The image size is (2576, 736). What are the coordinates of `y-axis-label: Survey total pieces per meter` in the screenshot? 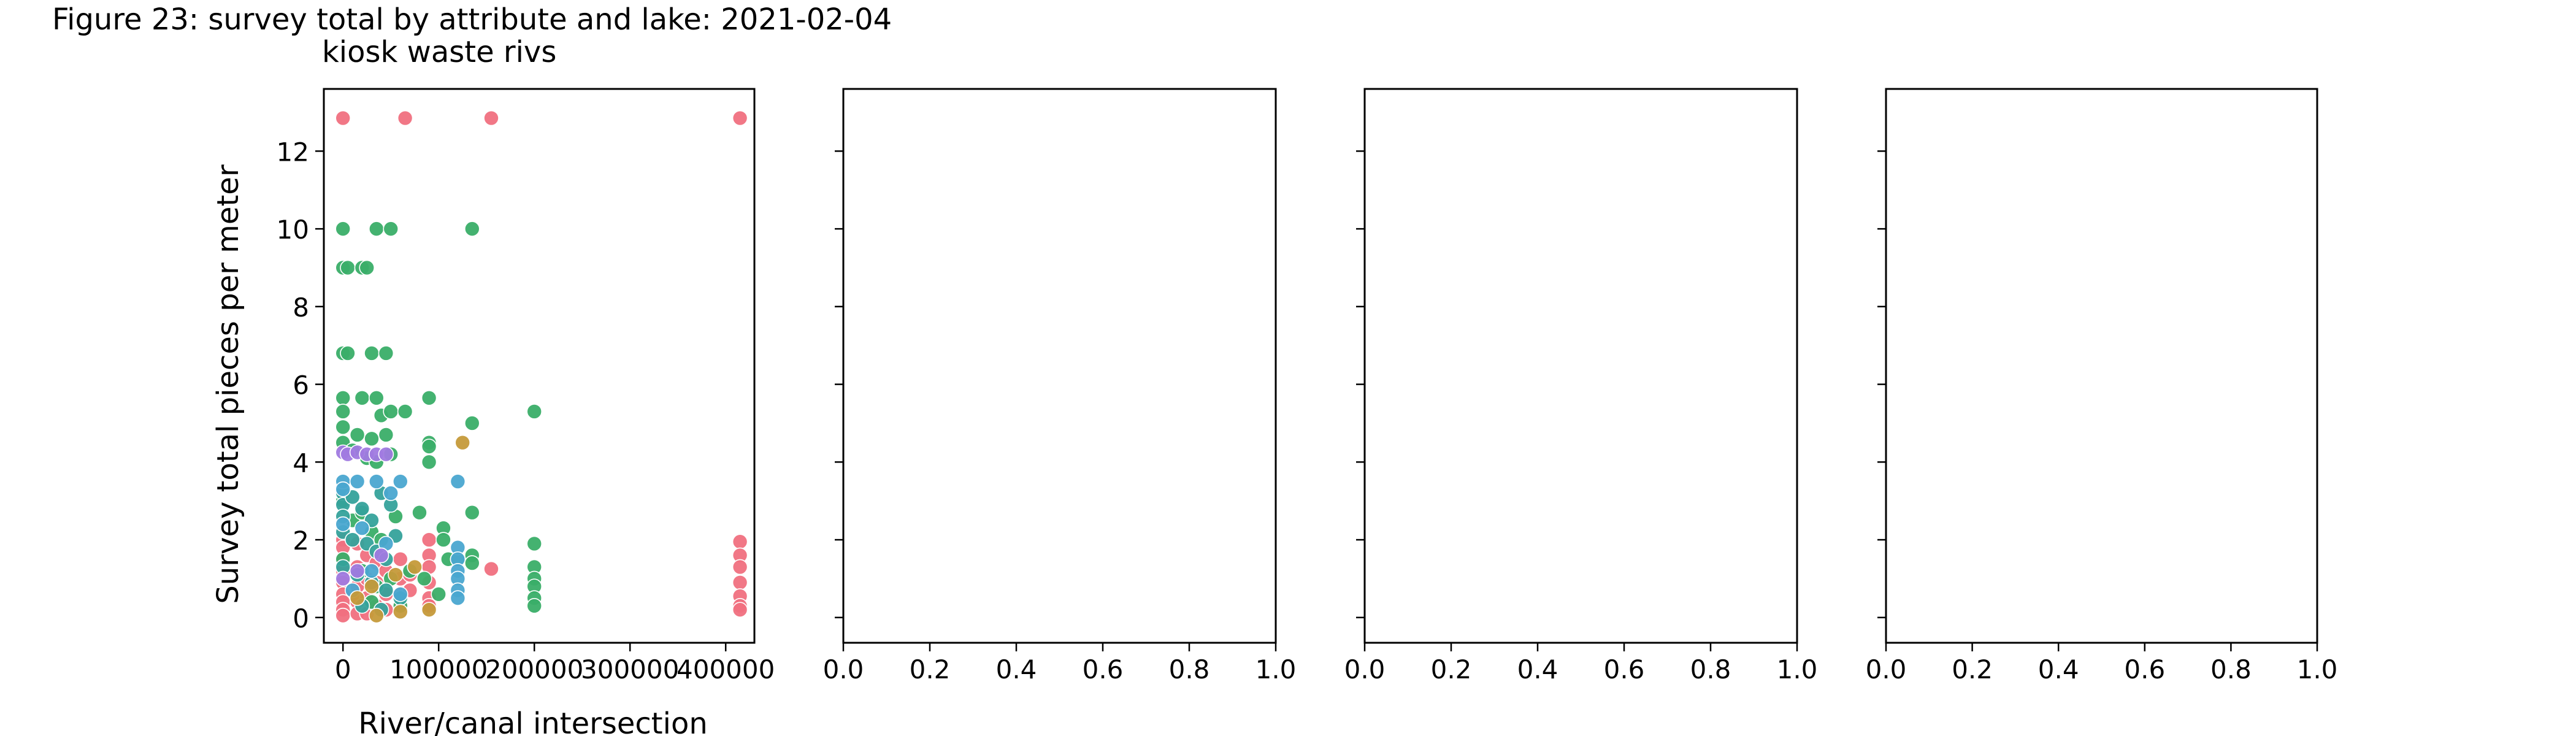 It's located at (228, 384).